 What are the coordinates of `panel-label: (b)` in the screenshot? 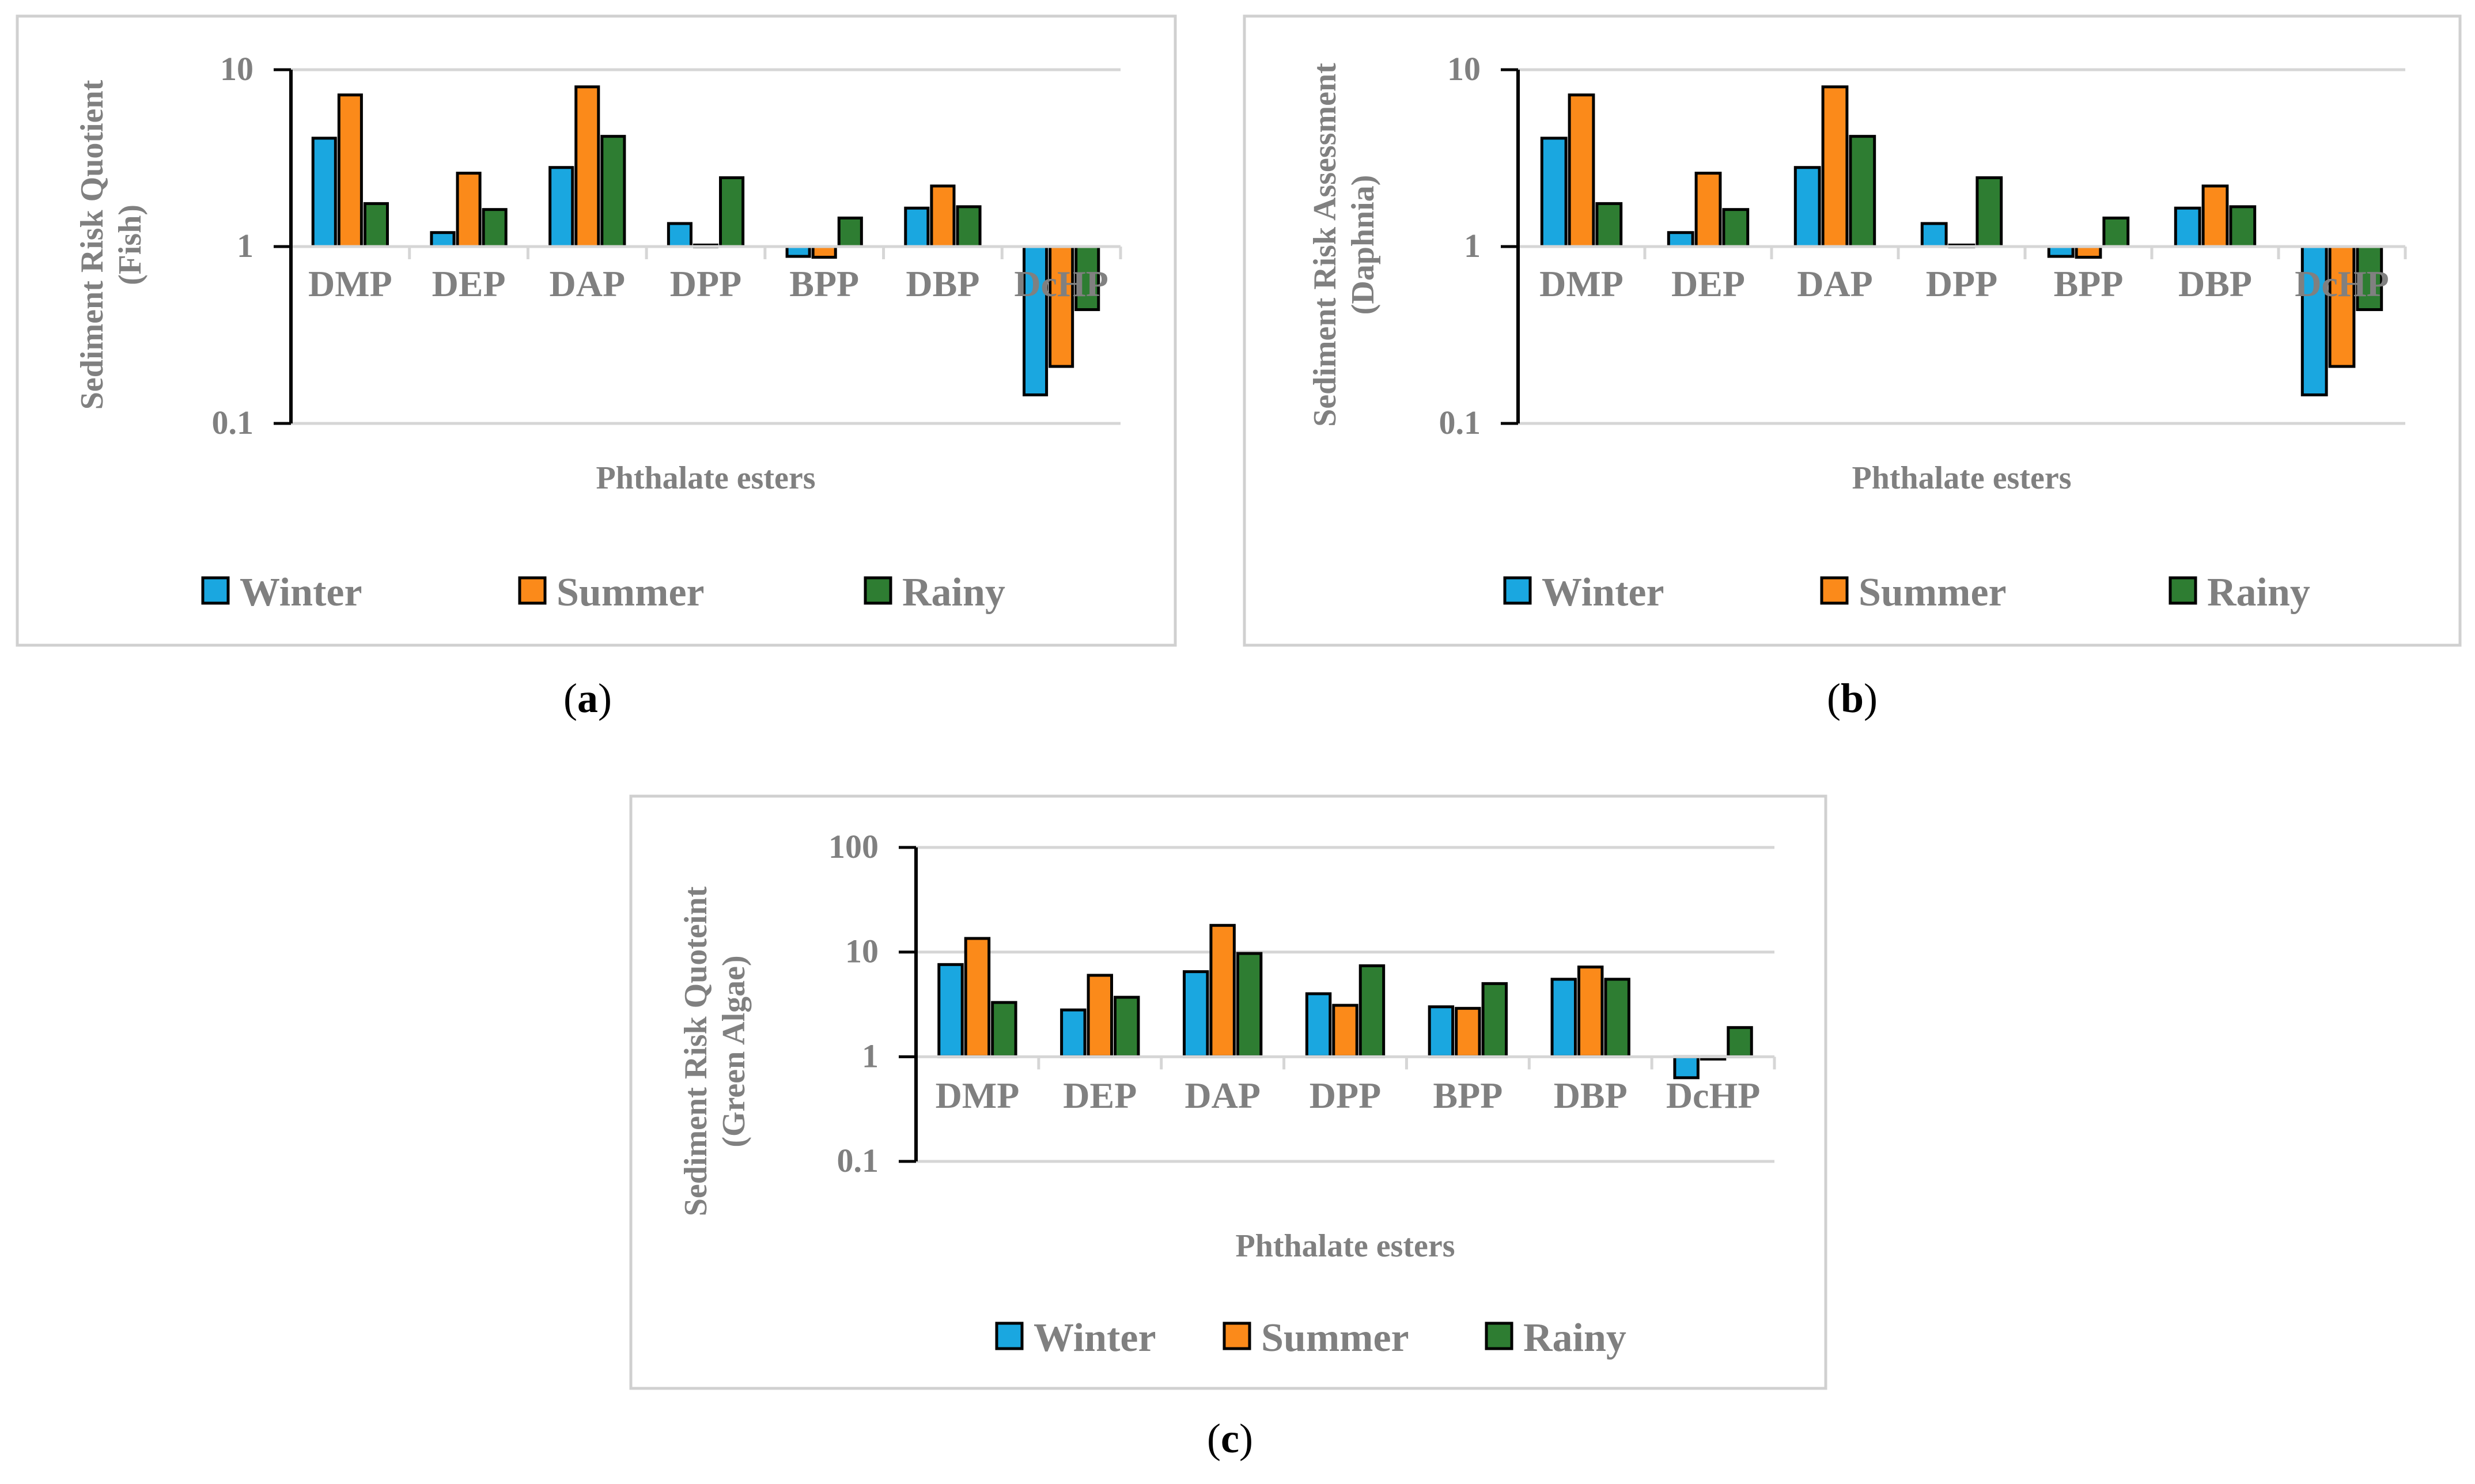 It's located at (1852, 698).